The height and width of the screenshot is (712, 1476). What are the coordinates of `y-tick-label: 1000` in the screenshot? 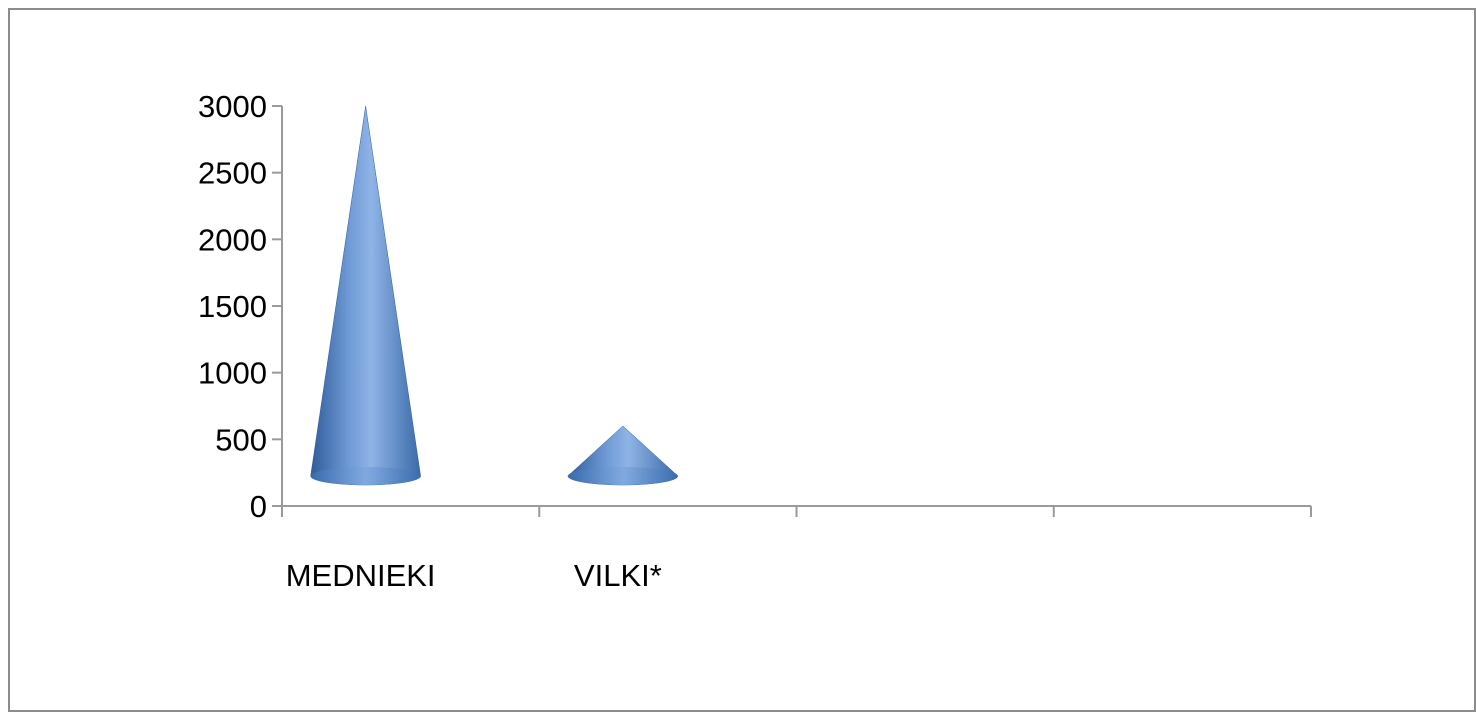 It's located at (232, 373).